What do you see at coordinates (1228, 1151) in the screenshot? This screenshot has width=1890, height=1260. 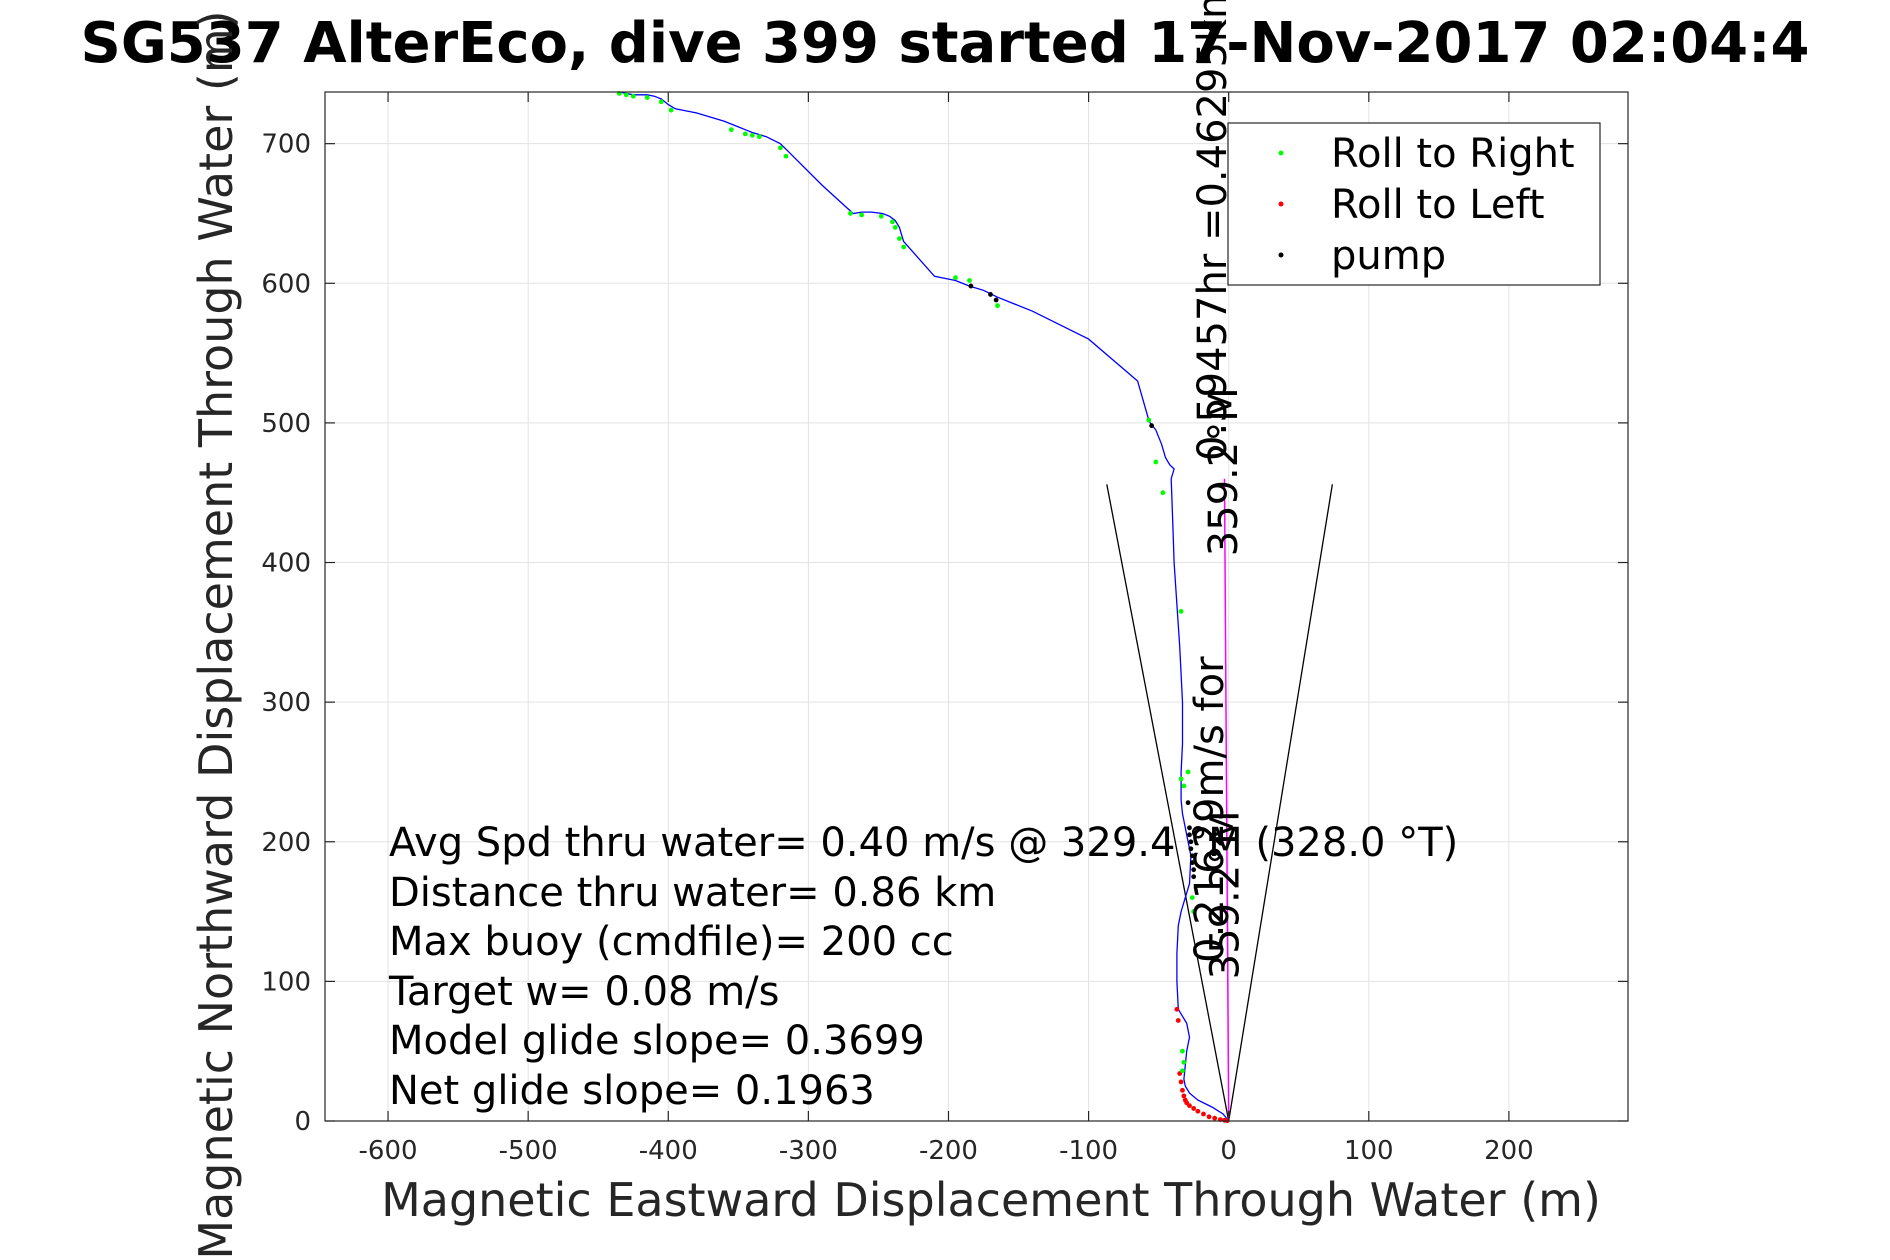 I see `x-tick-label: 0` at bounding box center [1228, 1151].